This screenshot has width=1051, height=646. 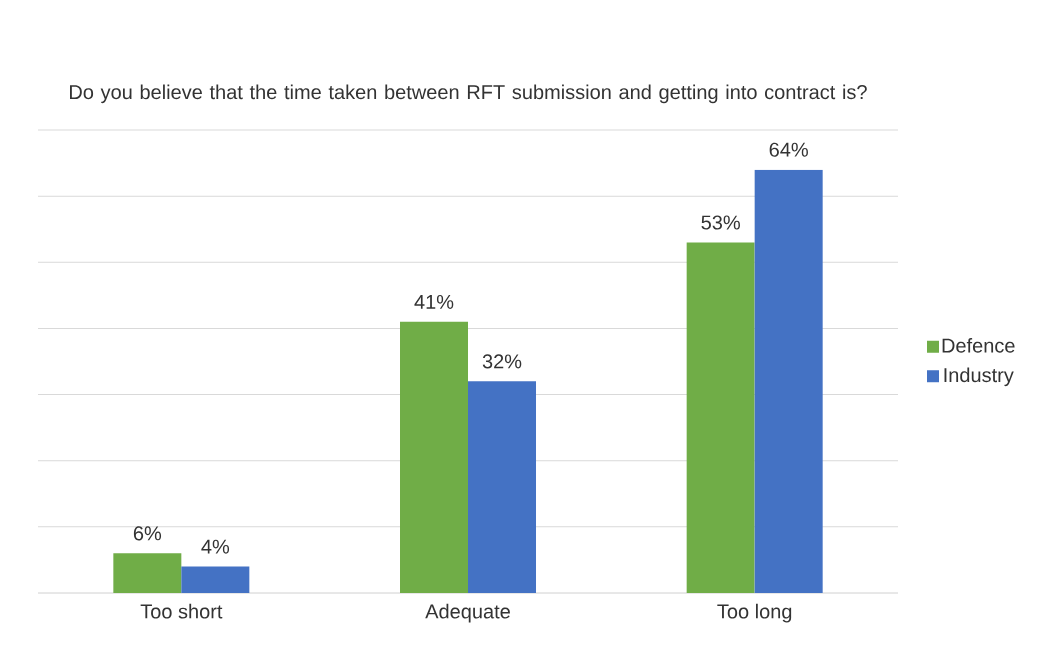 What do you see at coordinates (754, 613) in the screenshot?
I see `x-tick-label: Too long` at bounding box center [754, 613].